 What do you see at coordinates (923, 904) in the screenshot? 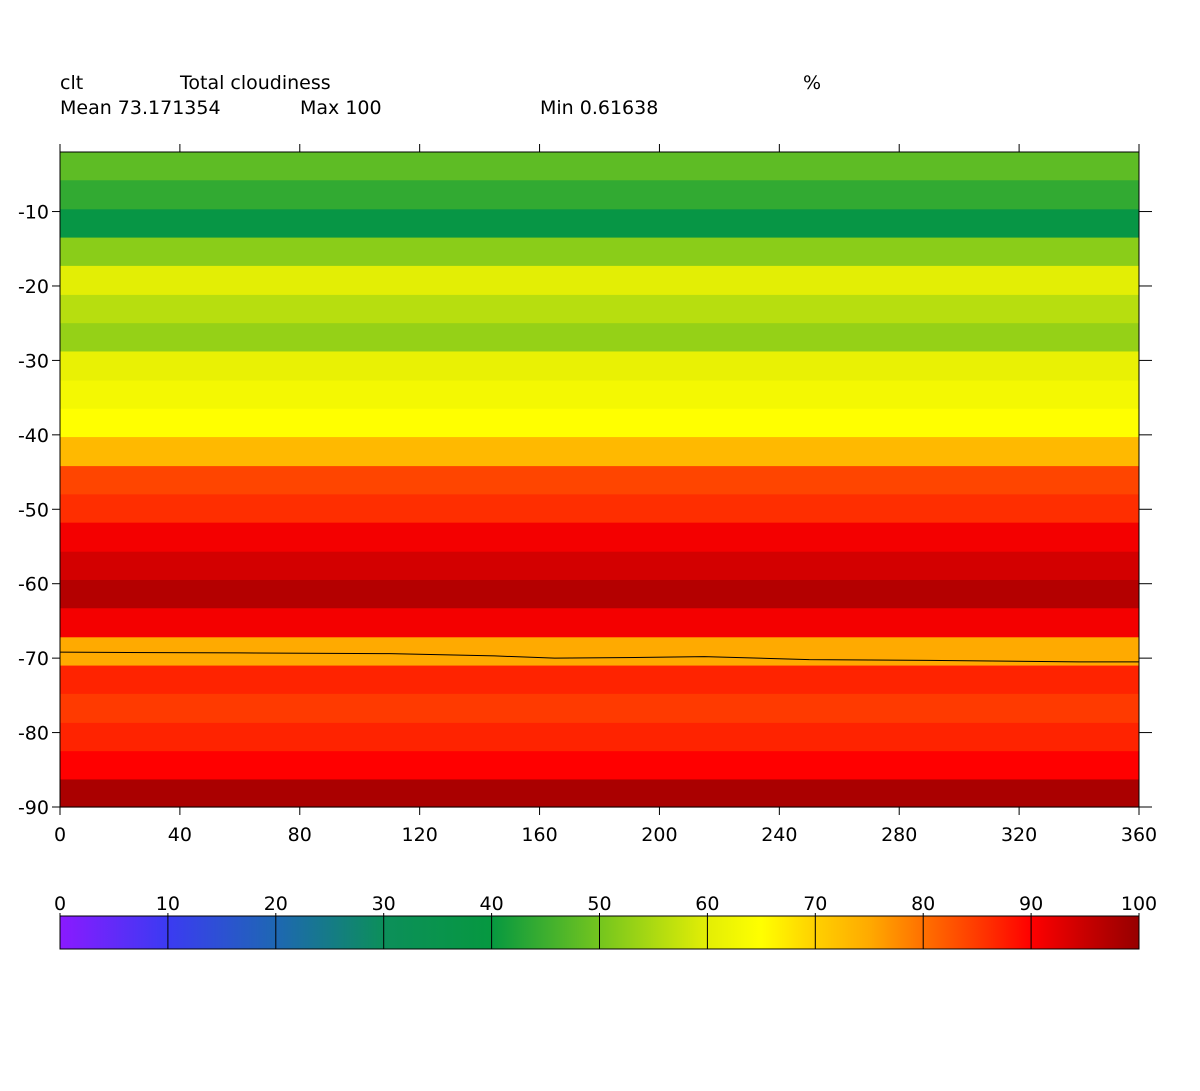
I see `colorbar-tick-label: 80` at bounding box center [923, 904].